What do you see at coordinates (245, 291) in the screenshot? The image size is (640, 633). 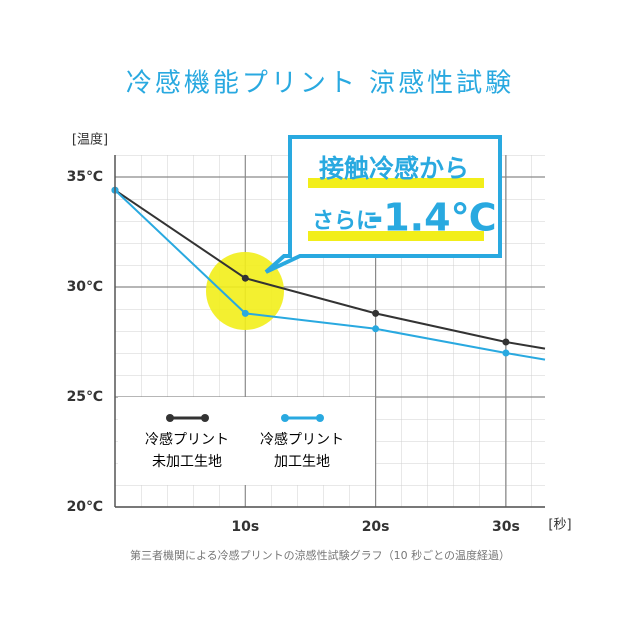 I see `highlight-circle` at bounding box center [245, 291].